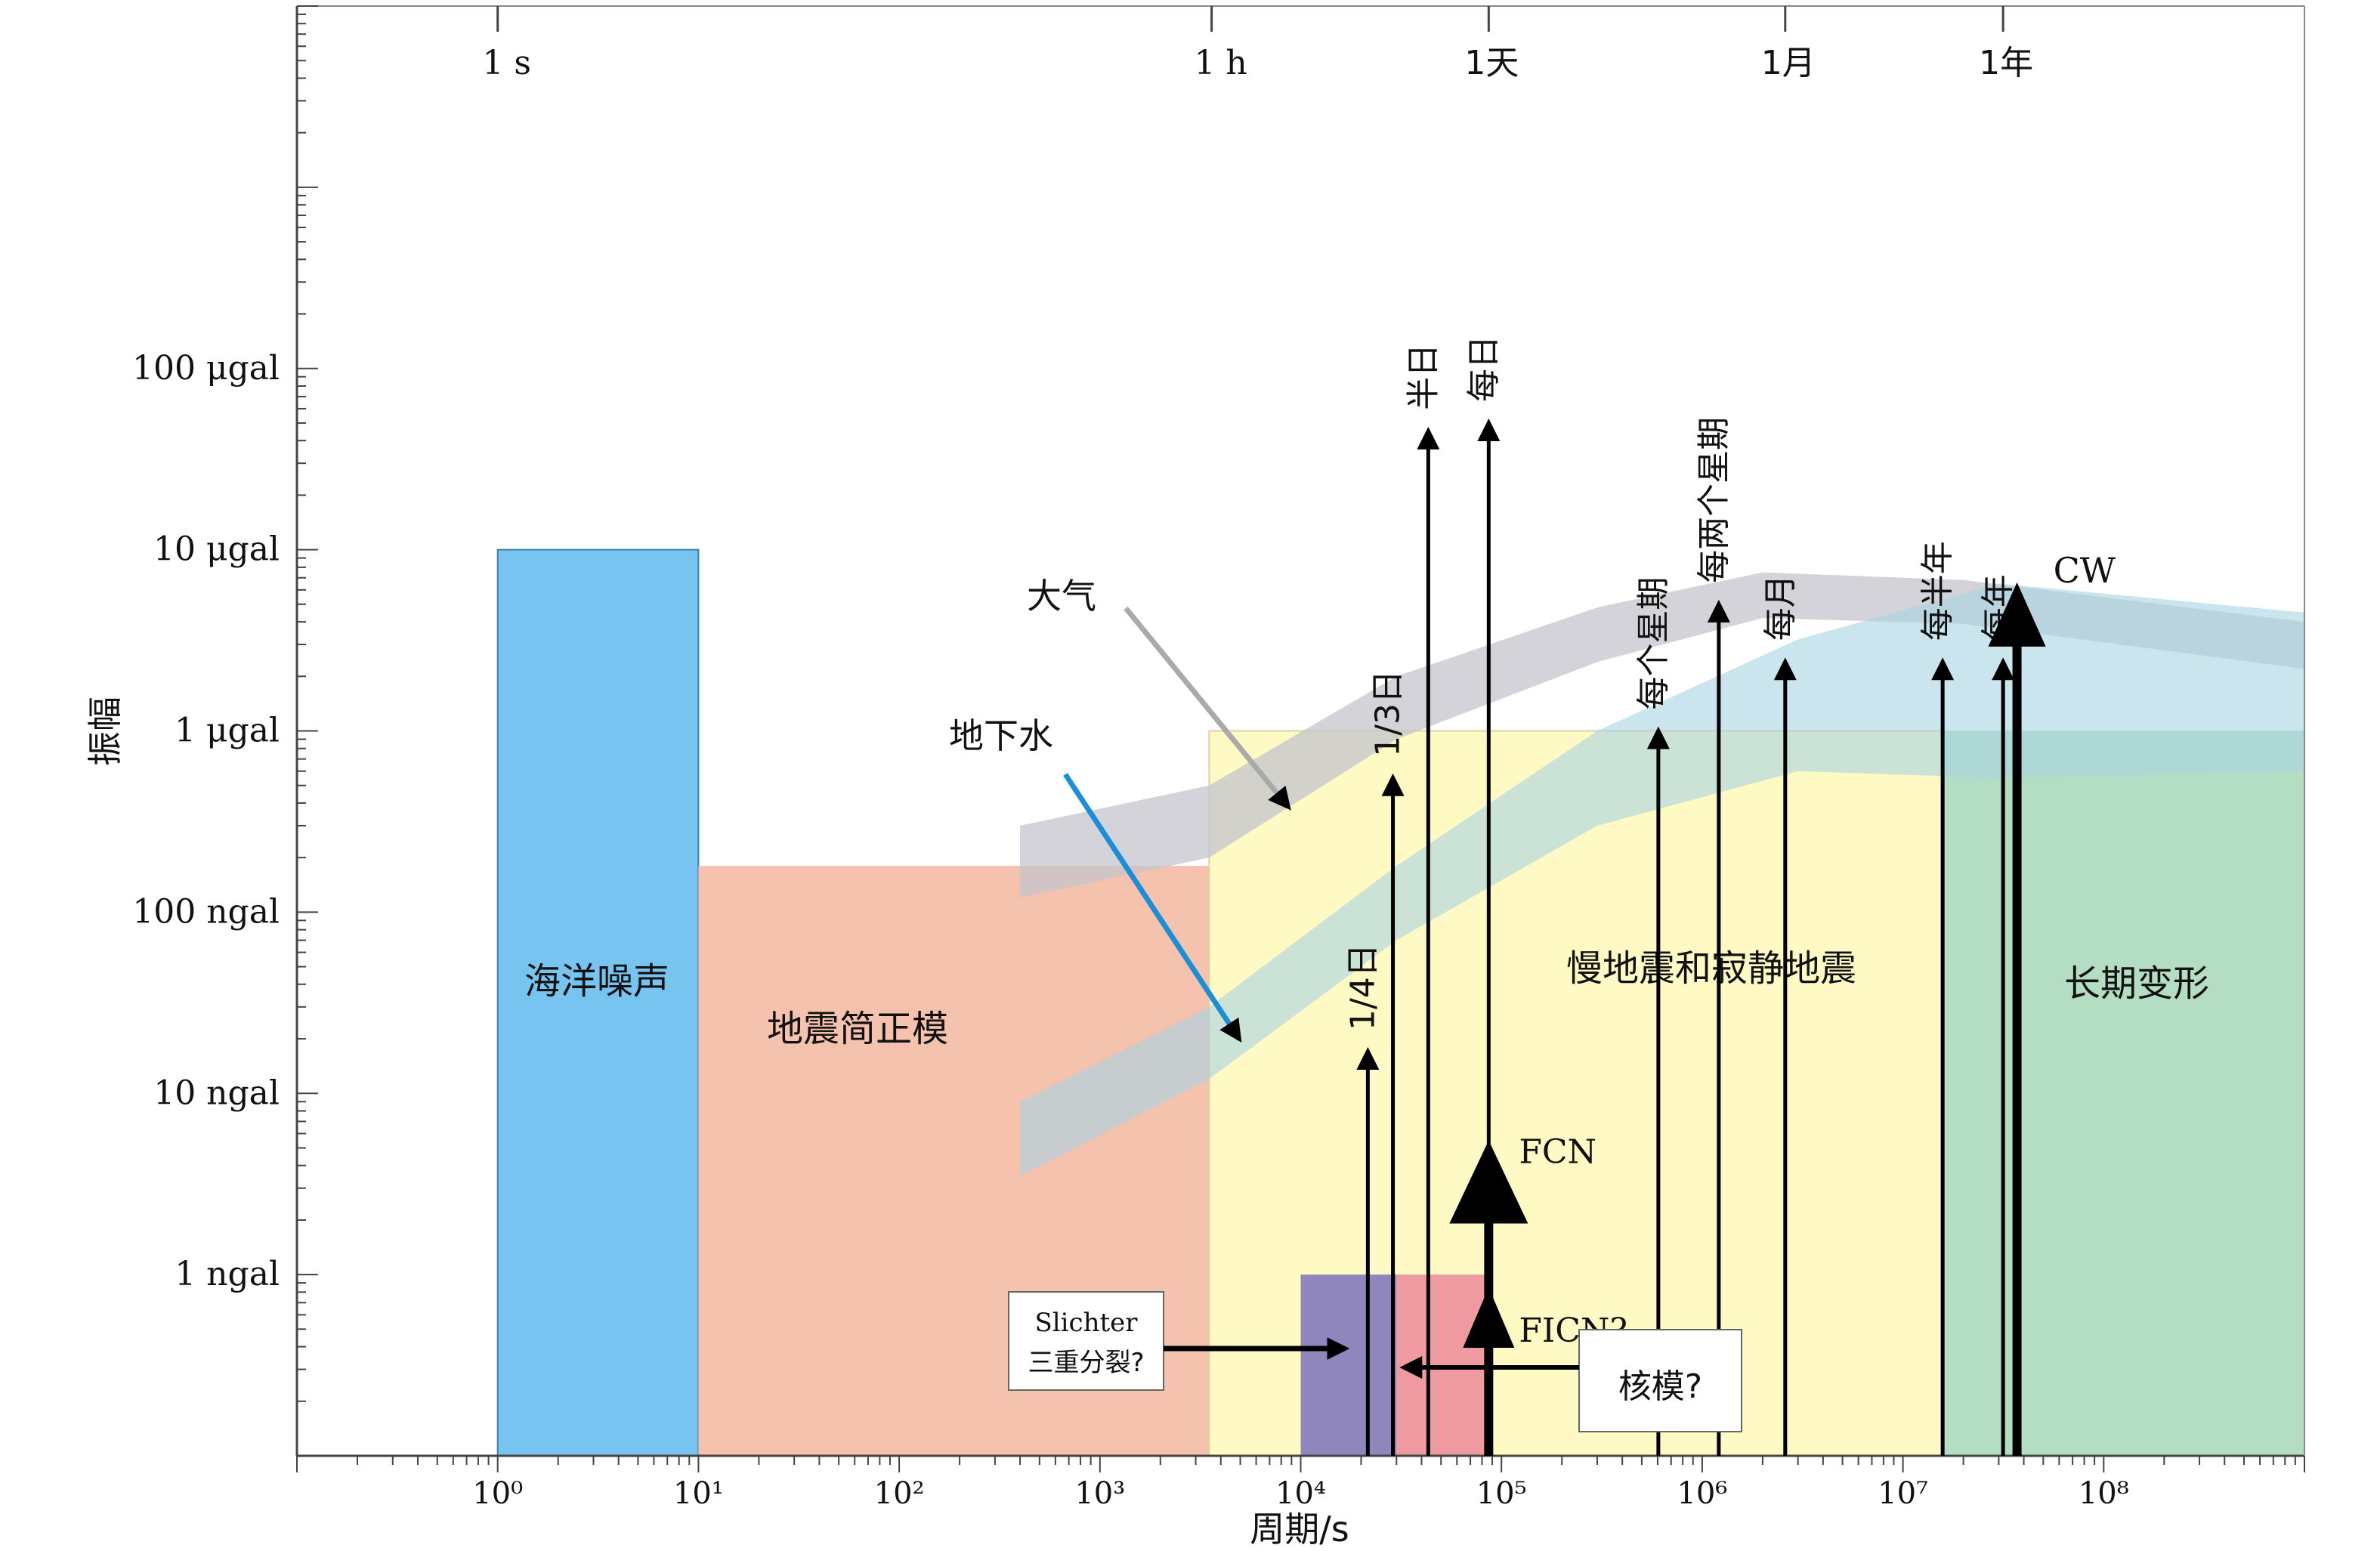 This screenshot has width=2380, height=1551. I want to click on x-tick-label: 10⁷, so click(1903, 1493).